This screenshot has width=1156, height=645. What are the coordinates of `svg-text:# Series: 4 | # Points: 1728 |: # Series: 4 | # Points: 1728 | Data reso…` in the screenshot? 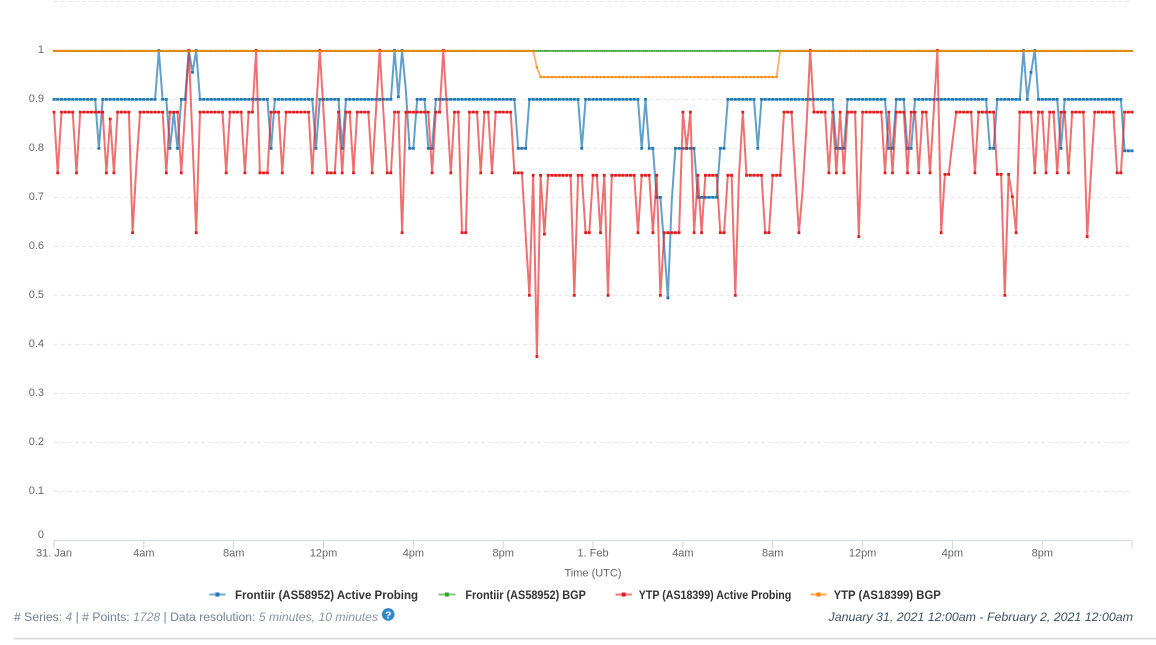 It's located at (196, 617).